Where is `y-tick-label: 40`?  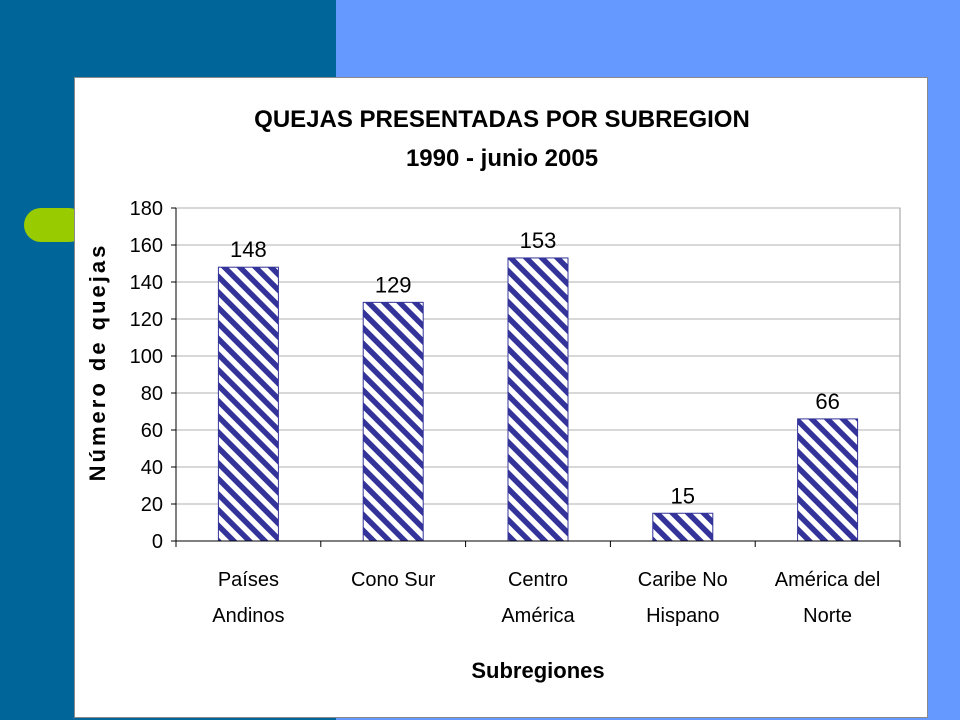
y-tick-label: 40 is located at coordinates (152, 468).